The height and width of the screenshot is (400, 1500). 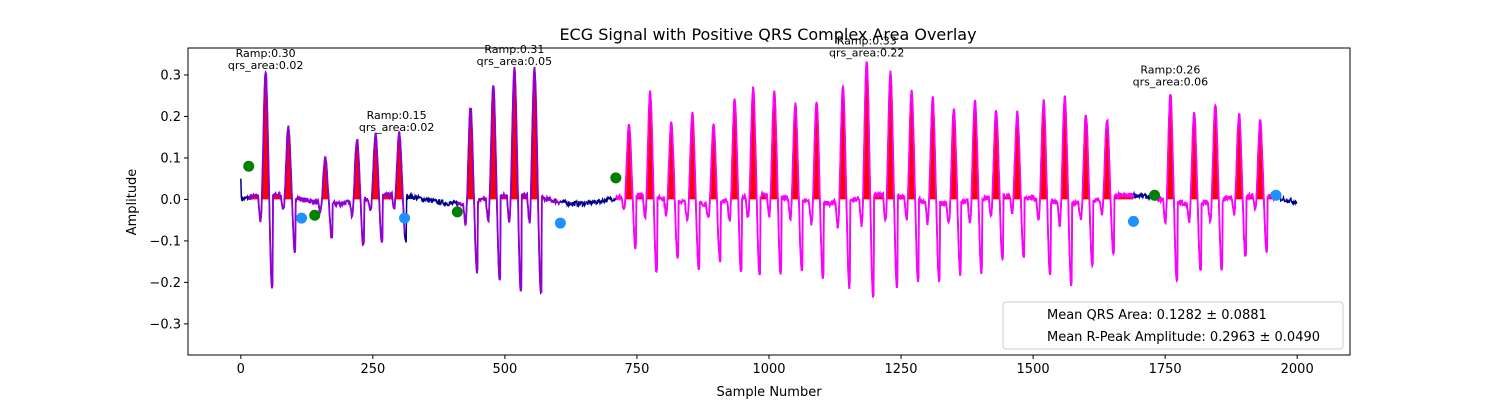 I want to click on y-axis: −0.3 −0.2 −0.1 0.0 0.1 0.2 0.3, so click(x=168, y=200).